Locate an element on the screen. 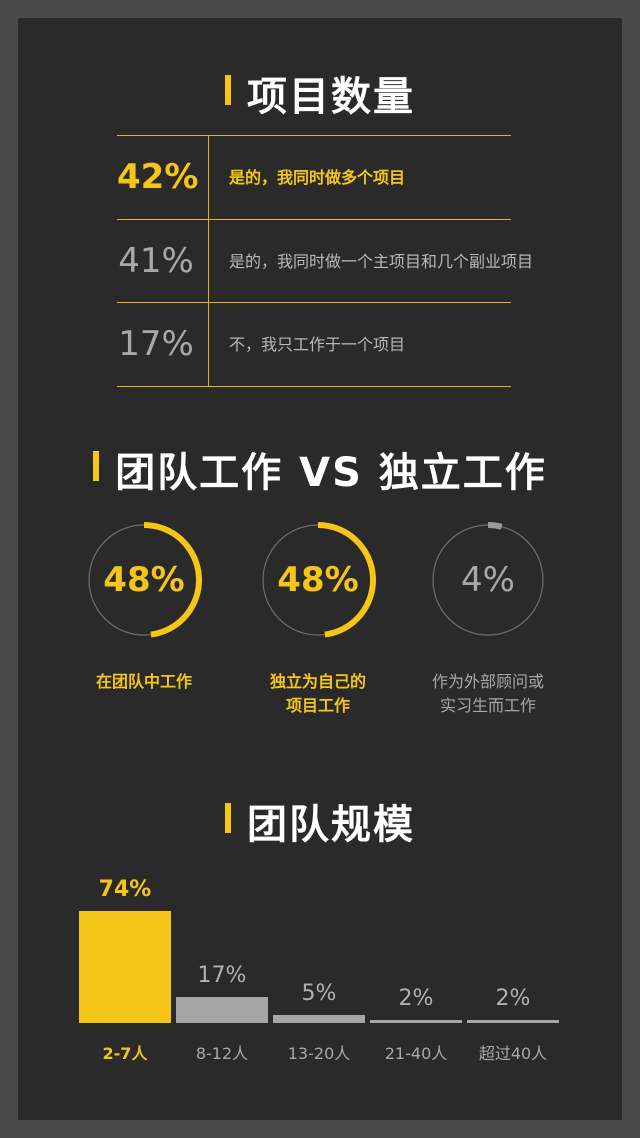  section-title-team-size: 团队规模 is located at coordinates (320, 821).